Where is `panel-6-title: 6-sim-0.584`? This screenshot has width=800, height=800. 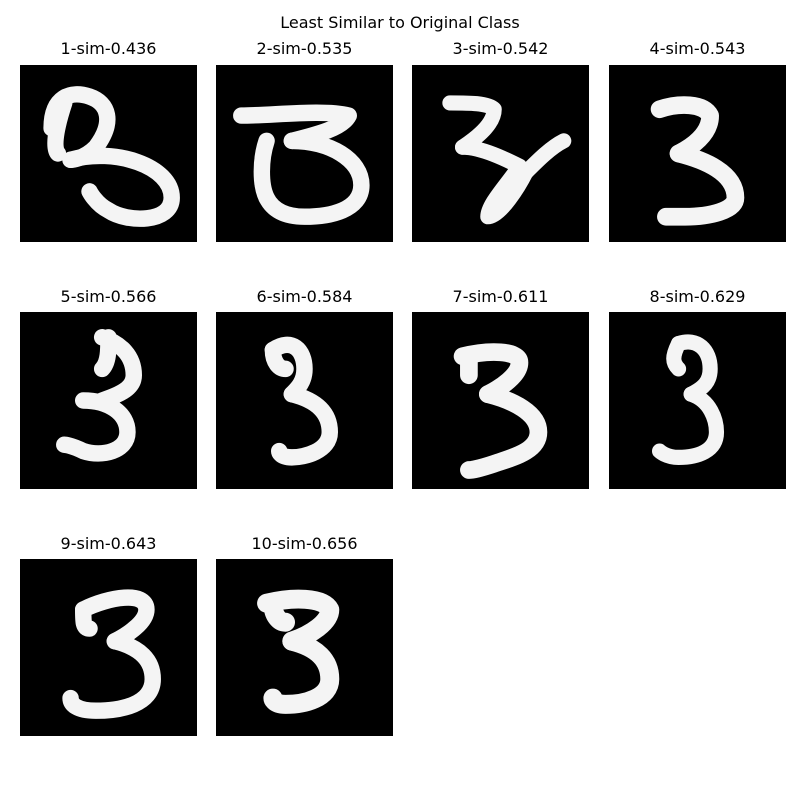 panel-6-title: 6-sim-0.584 is located at coordinates (304, 296).